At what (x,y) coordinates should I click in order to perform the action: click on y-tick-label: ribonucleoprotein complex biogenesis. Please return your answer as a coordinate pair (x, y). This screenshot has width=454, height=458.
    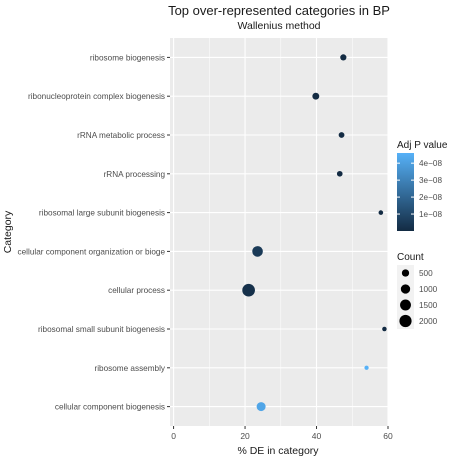
    Looking at the image, I should click on (96, 96).